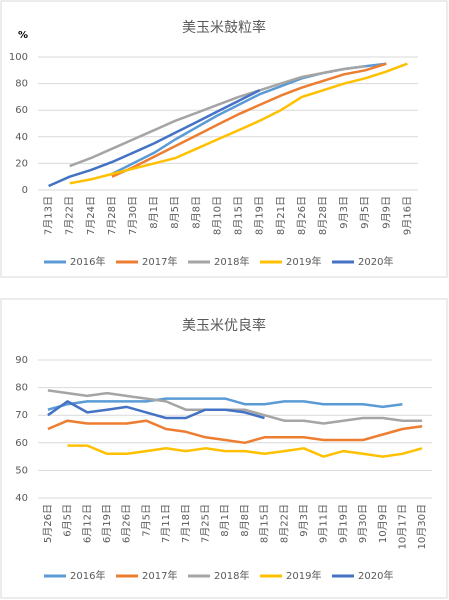 The width and height of the screenshot is (449, 600). I want to click on y-tick-label: 100, so click(18, 57).